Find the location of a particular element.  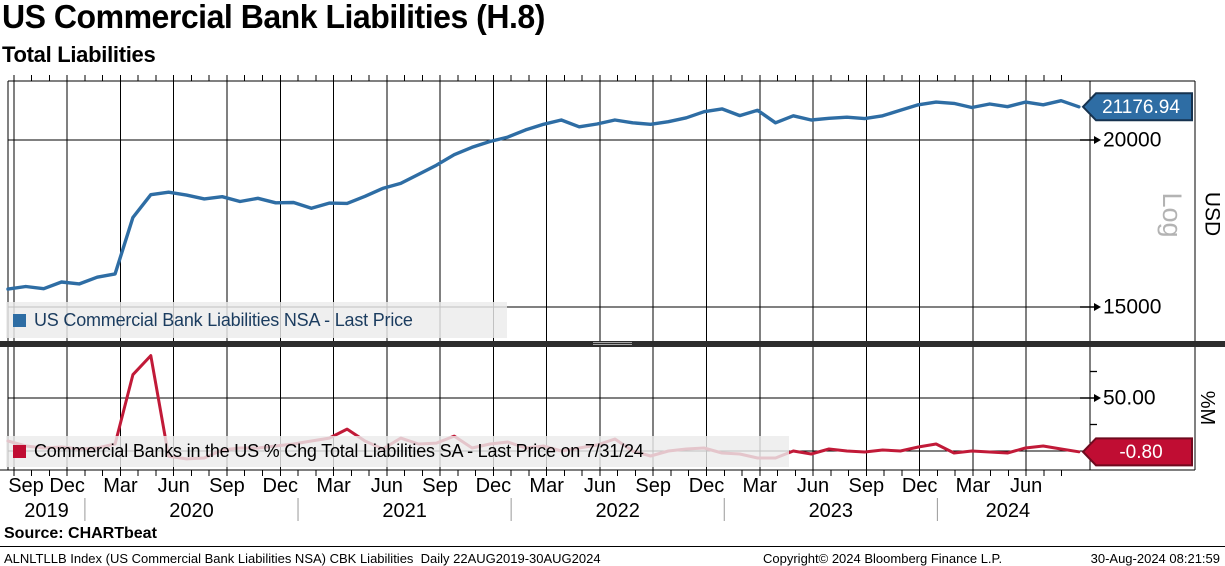

last-price-badge-bottom: -0.80 is located at coordinates (1137, 452).